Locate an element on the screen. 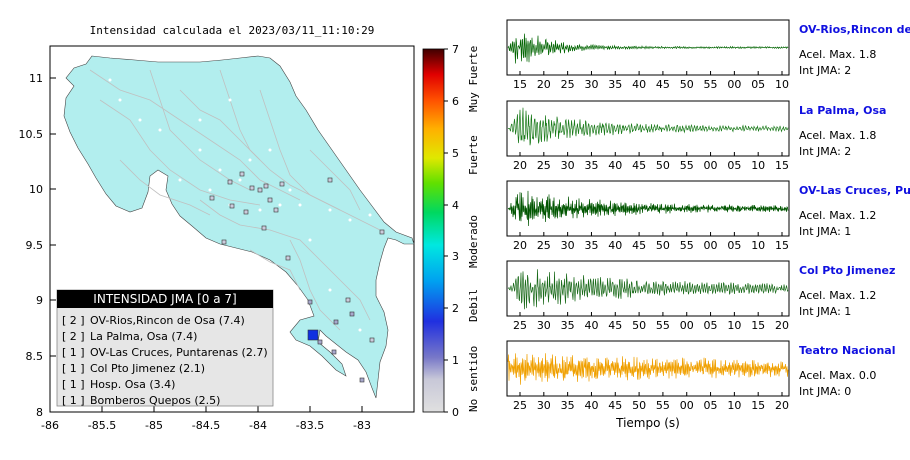 The width and height of the screenshot is (910, 460). seismogram-station-name: OV-Las Cruces, Puntarenas is located at coordinates (854, 190).